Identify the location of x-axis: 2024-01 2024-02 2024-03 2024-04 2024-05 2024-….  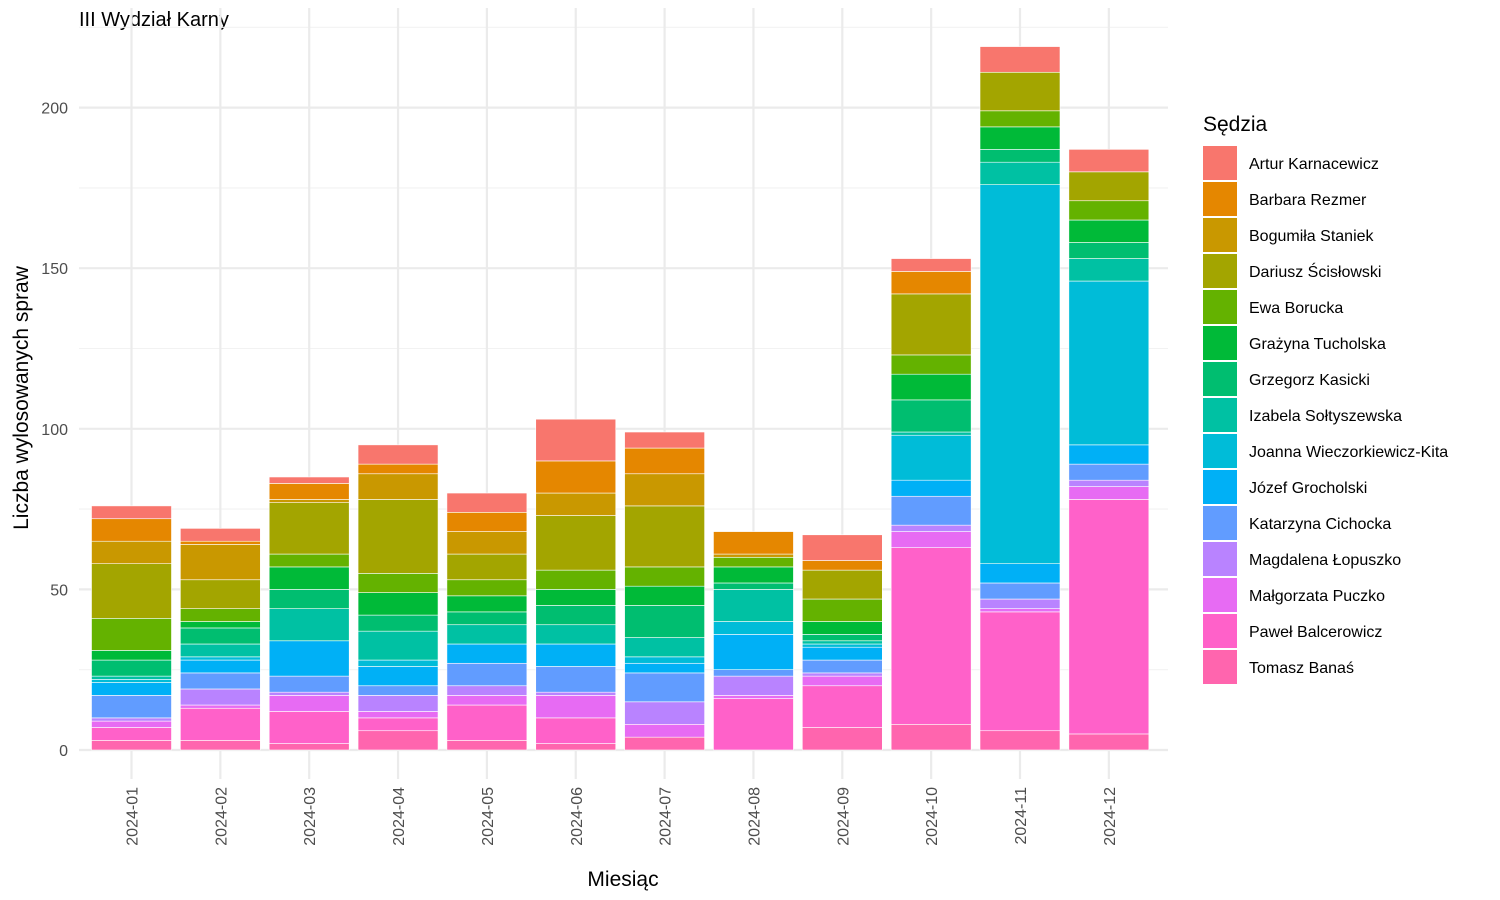
(622, 816).